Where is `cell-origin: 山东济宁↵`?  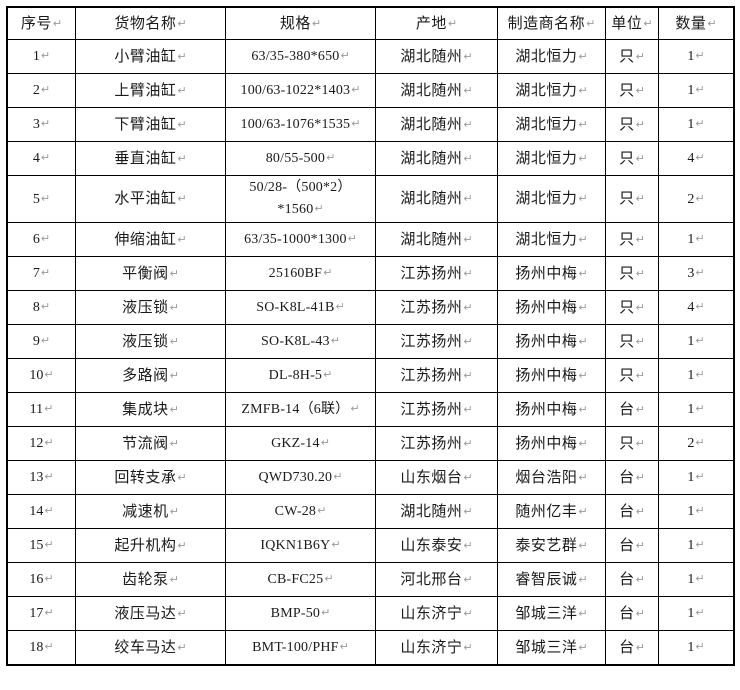 cell-origin: 山东济宁↵ is located at coordinates (436, 613).